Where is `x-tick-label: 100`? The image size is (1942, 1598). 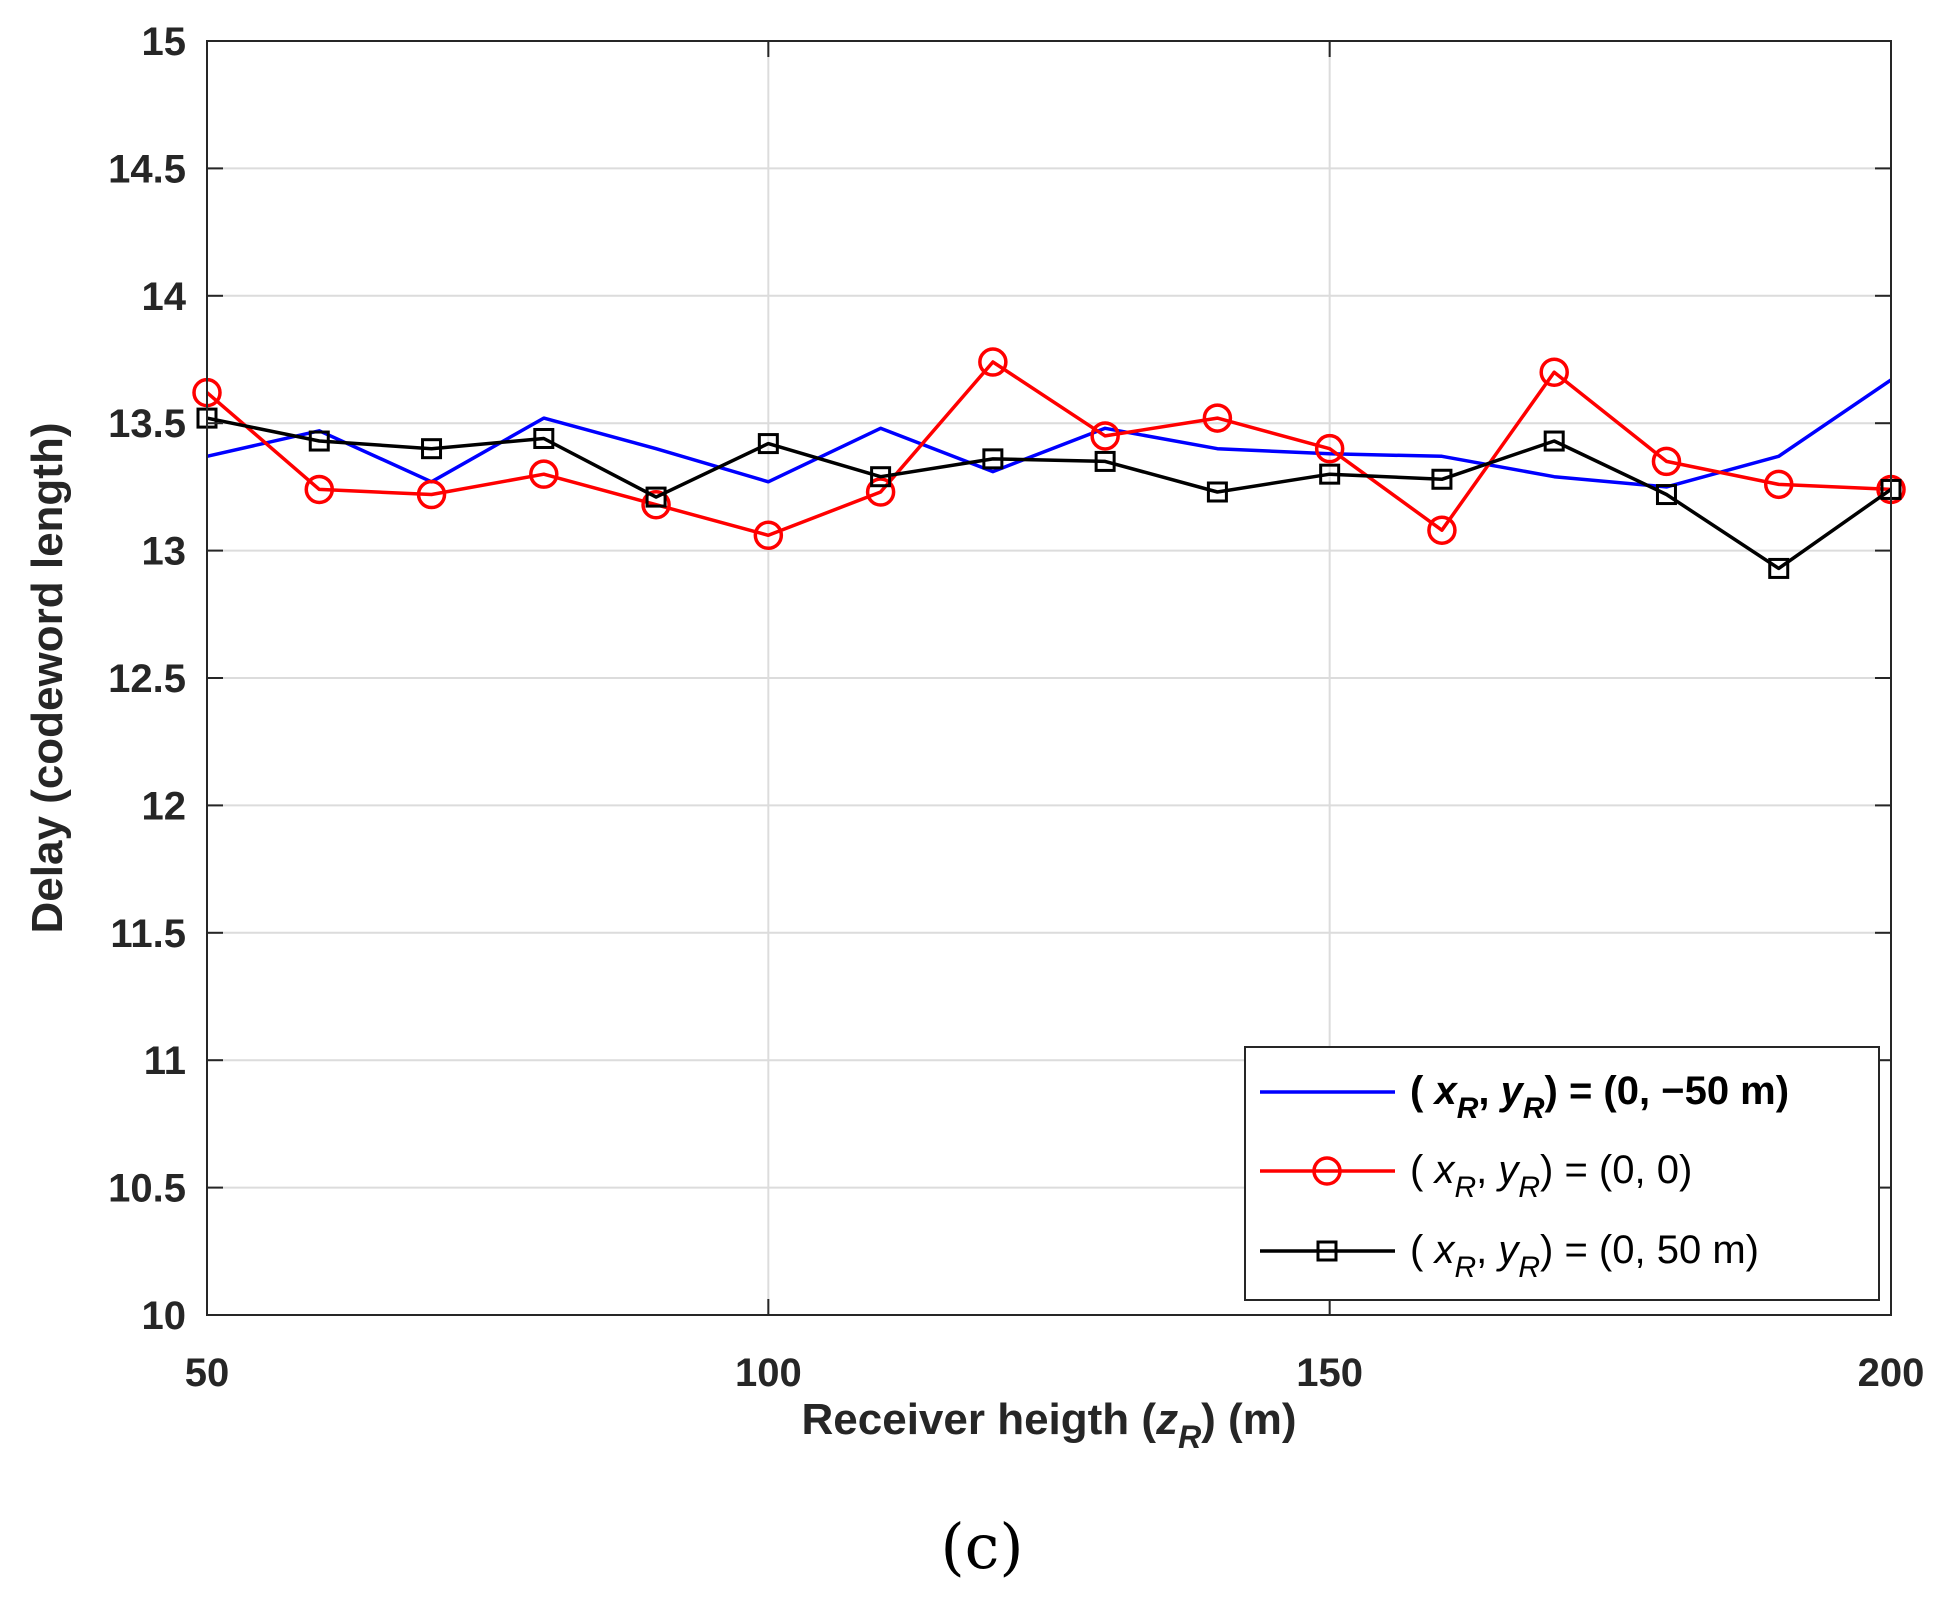 x-tick-label: 100 is located at coordinates (768, 1373).